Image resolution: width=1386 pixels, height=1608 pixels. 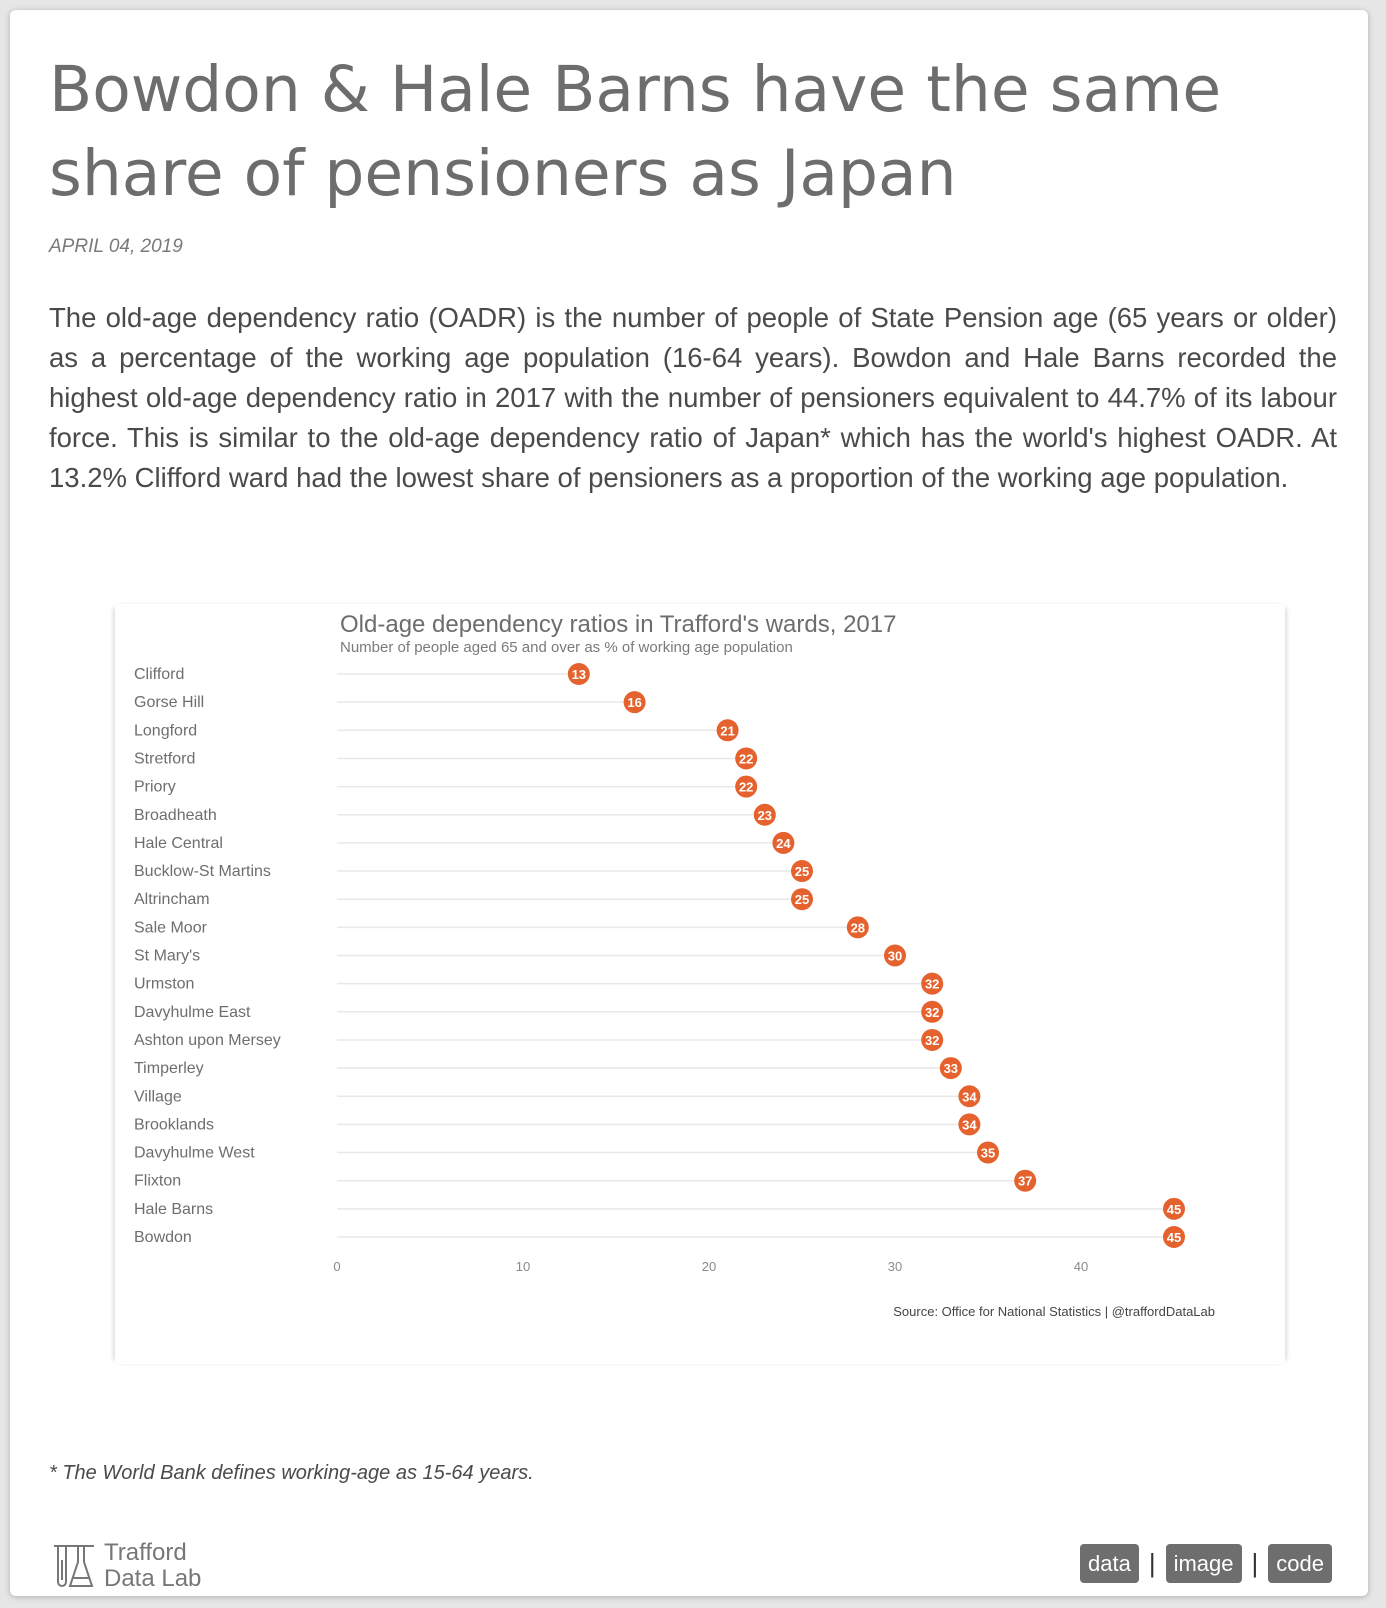 What do you see at coordinates (178, 843) in the screenshot?
I see `ward-label: Hale Central` at bounding box center [178, 843].